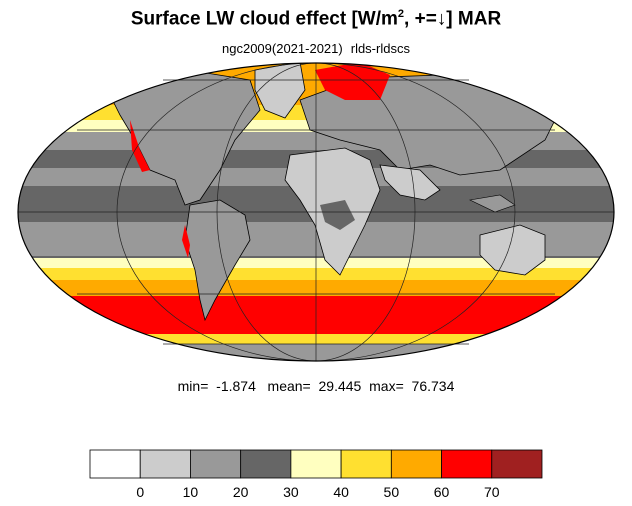  I want to click on stat-min: -1.874, so click(236, 386).